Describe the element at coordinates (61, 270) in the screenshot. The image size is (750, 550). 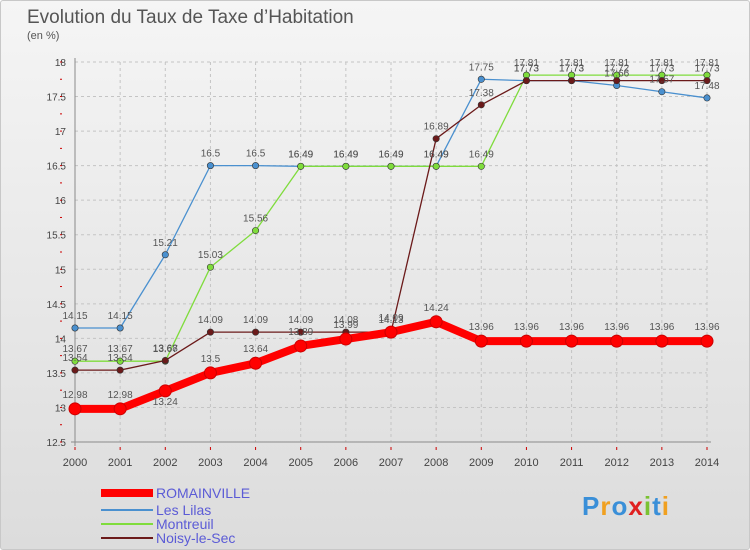
I see `y-tick-label: 15` at that location.